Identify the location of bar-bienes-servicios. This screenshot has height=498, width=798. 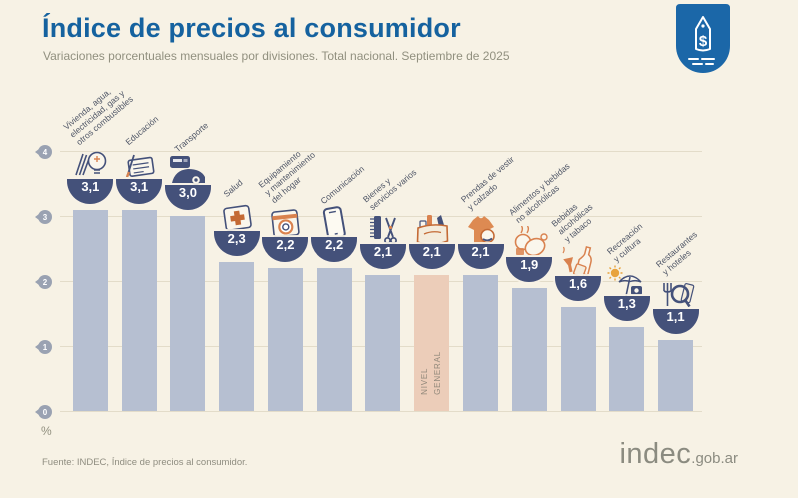
(383, 342).